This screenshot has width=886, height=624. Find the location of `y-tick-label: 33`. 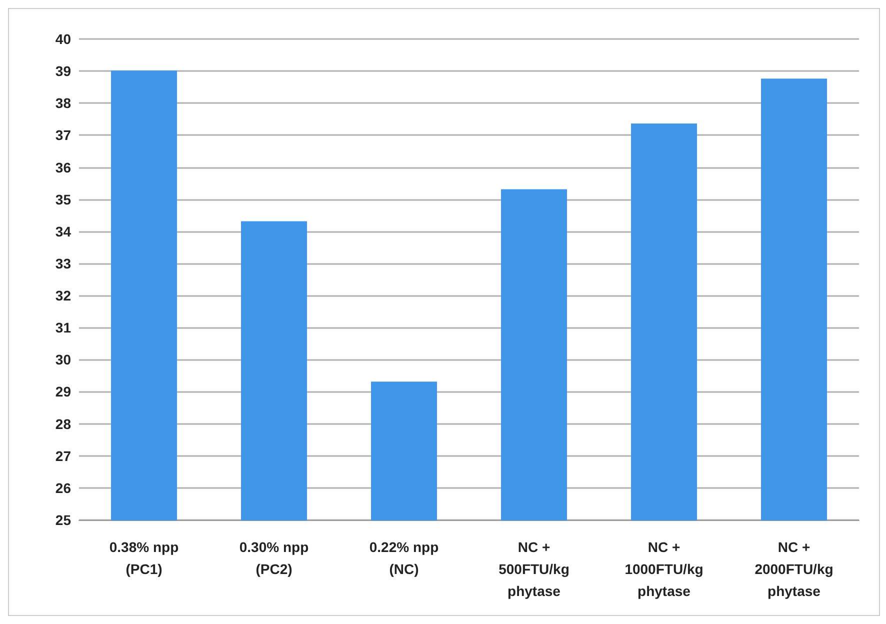

y-tick-label: 33 is located at coordinates (63, 263).